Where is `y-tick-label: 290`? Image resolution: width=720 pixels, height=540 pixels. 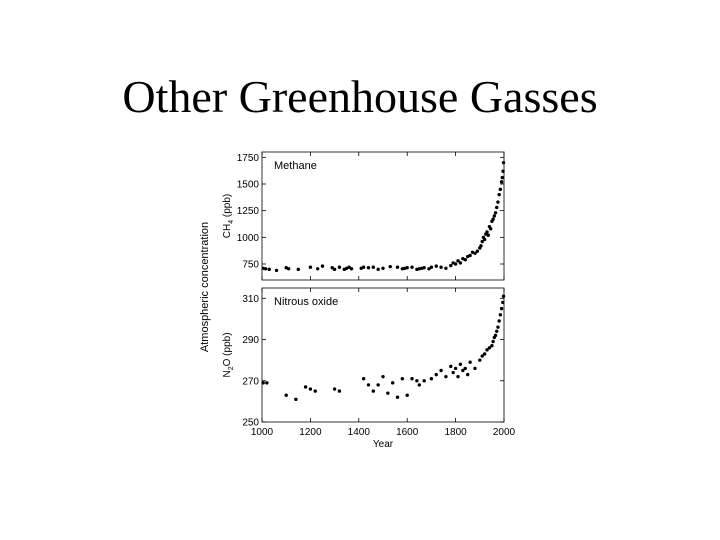
y-tick-label: 290 is located at coordinates (250, 340).